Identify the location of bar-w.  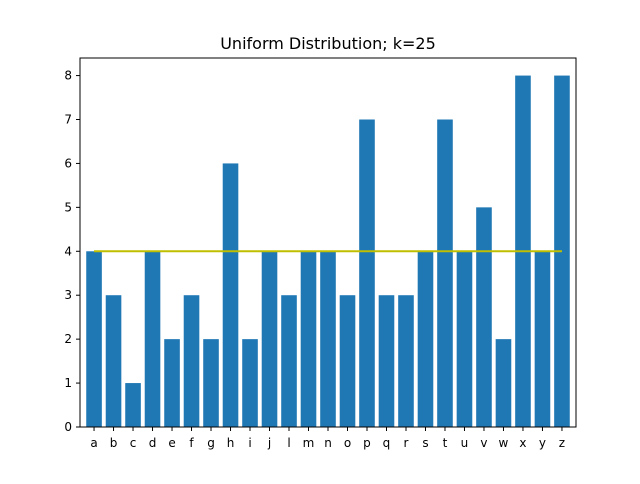
(503, 383).